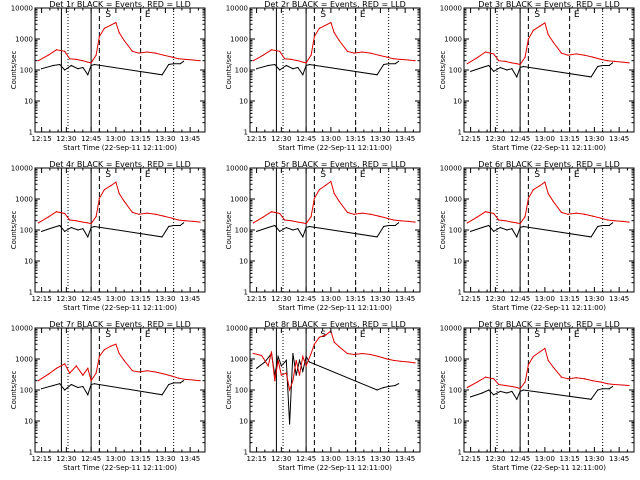  What do you see at coordinates (520, 299) in the screenshot?
I see `x-tick-label: 12:45` at bounding box center [520, 299].